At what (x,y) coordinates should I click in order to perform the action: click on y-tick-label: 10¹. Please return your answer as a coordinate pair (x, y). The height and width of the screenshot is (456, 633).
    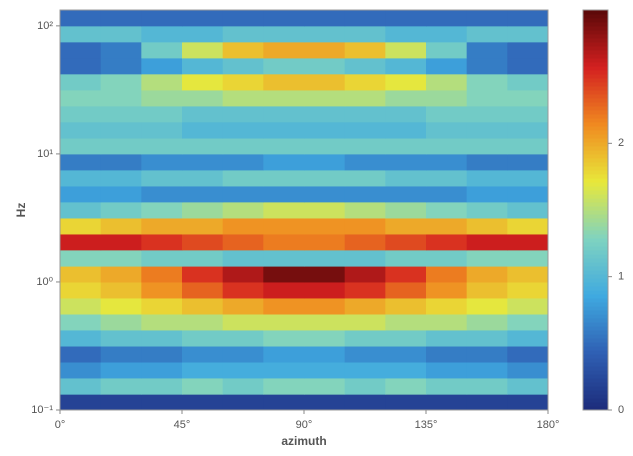
    Looking at the image, I should click on (45, 154).